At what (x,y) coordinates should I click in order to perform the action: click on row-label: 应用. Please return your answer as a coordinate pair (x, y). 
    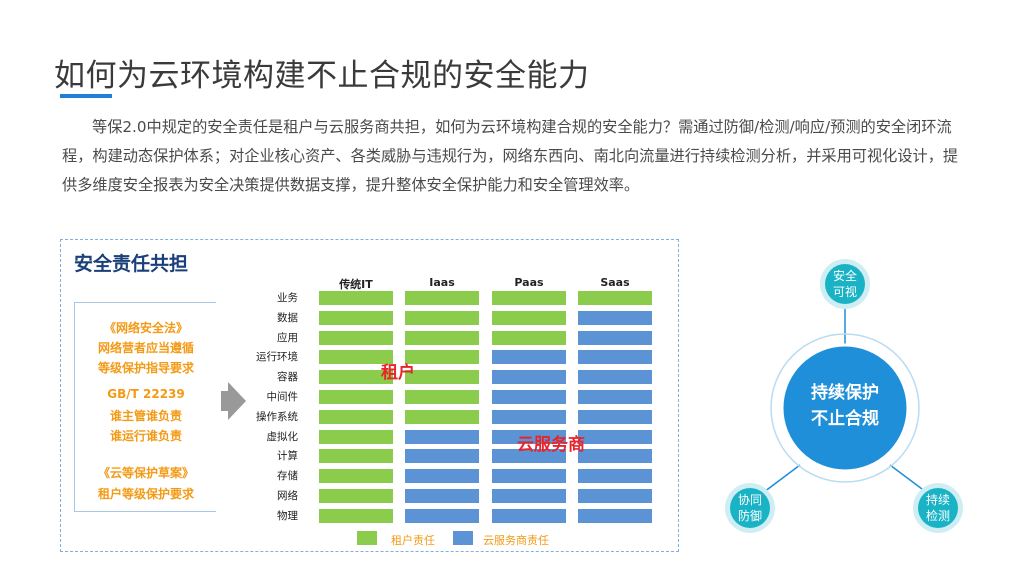
    Looking at the image, I should click on (287, 337).